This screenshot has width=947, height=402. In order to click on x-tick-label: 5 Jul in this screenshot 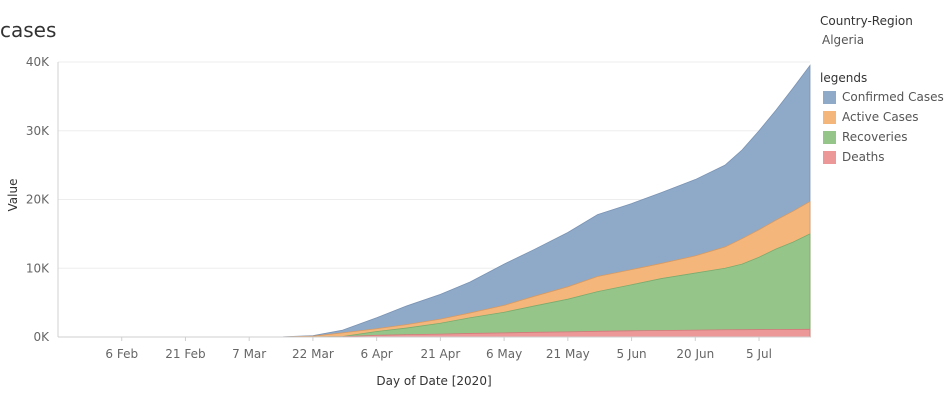, I will do `click(759, 354)`.